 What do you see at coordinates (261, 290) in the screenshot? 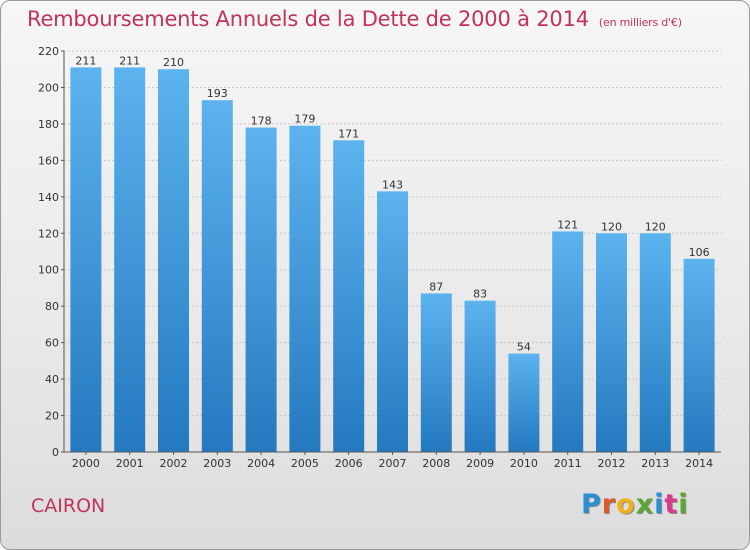
I see `bar-2004` at bounding box center [261, 290].